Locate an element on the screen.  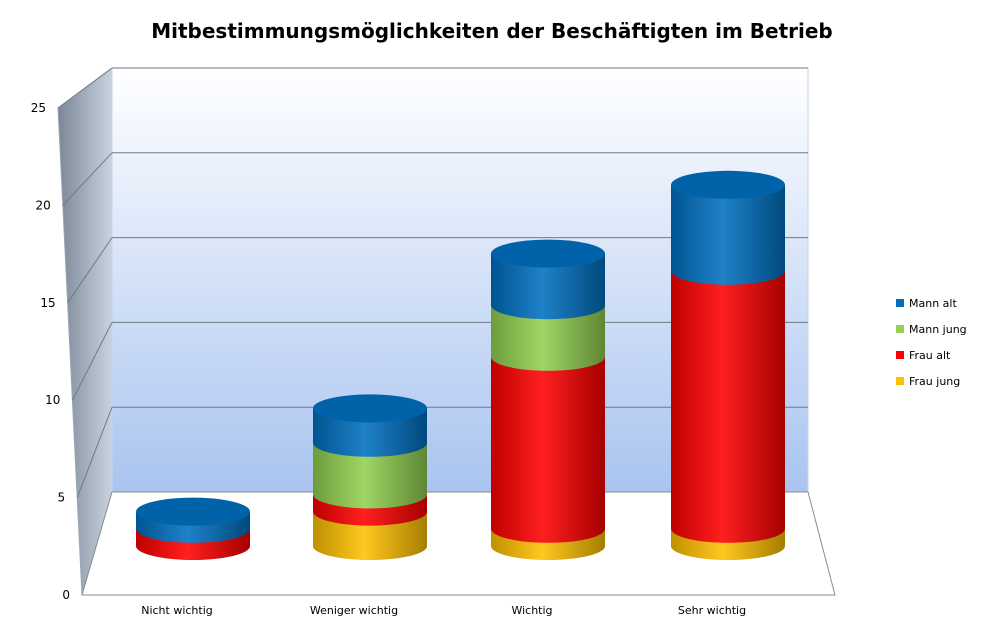
legend-label: Mann jung is located at coordinates (938, 329).